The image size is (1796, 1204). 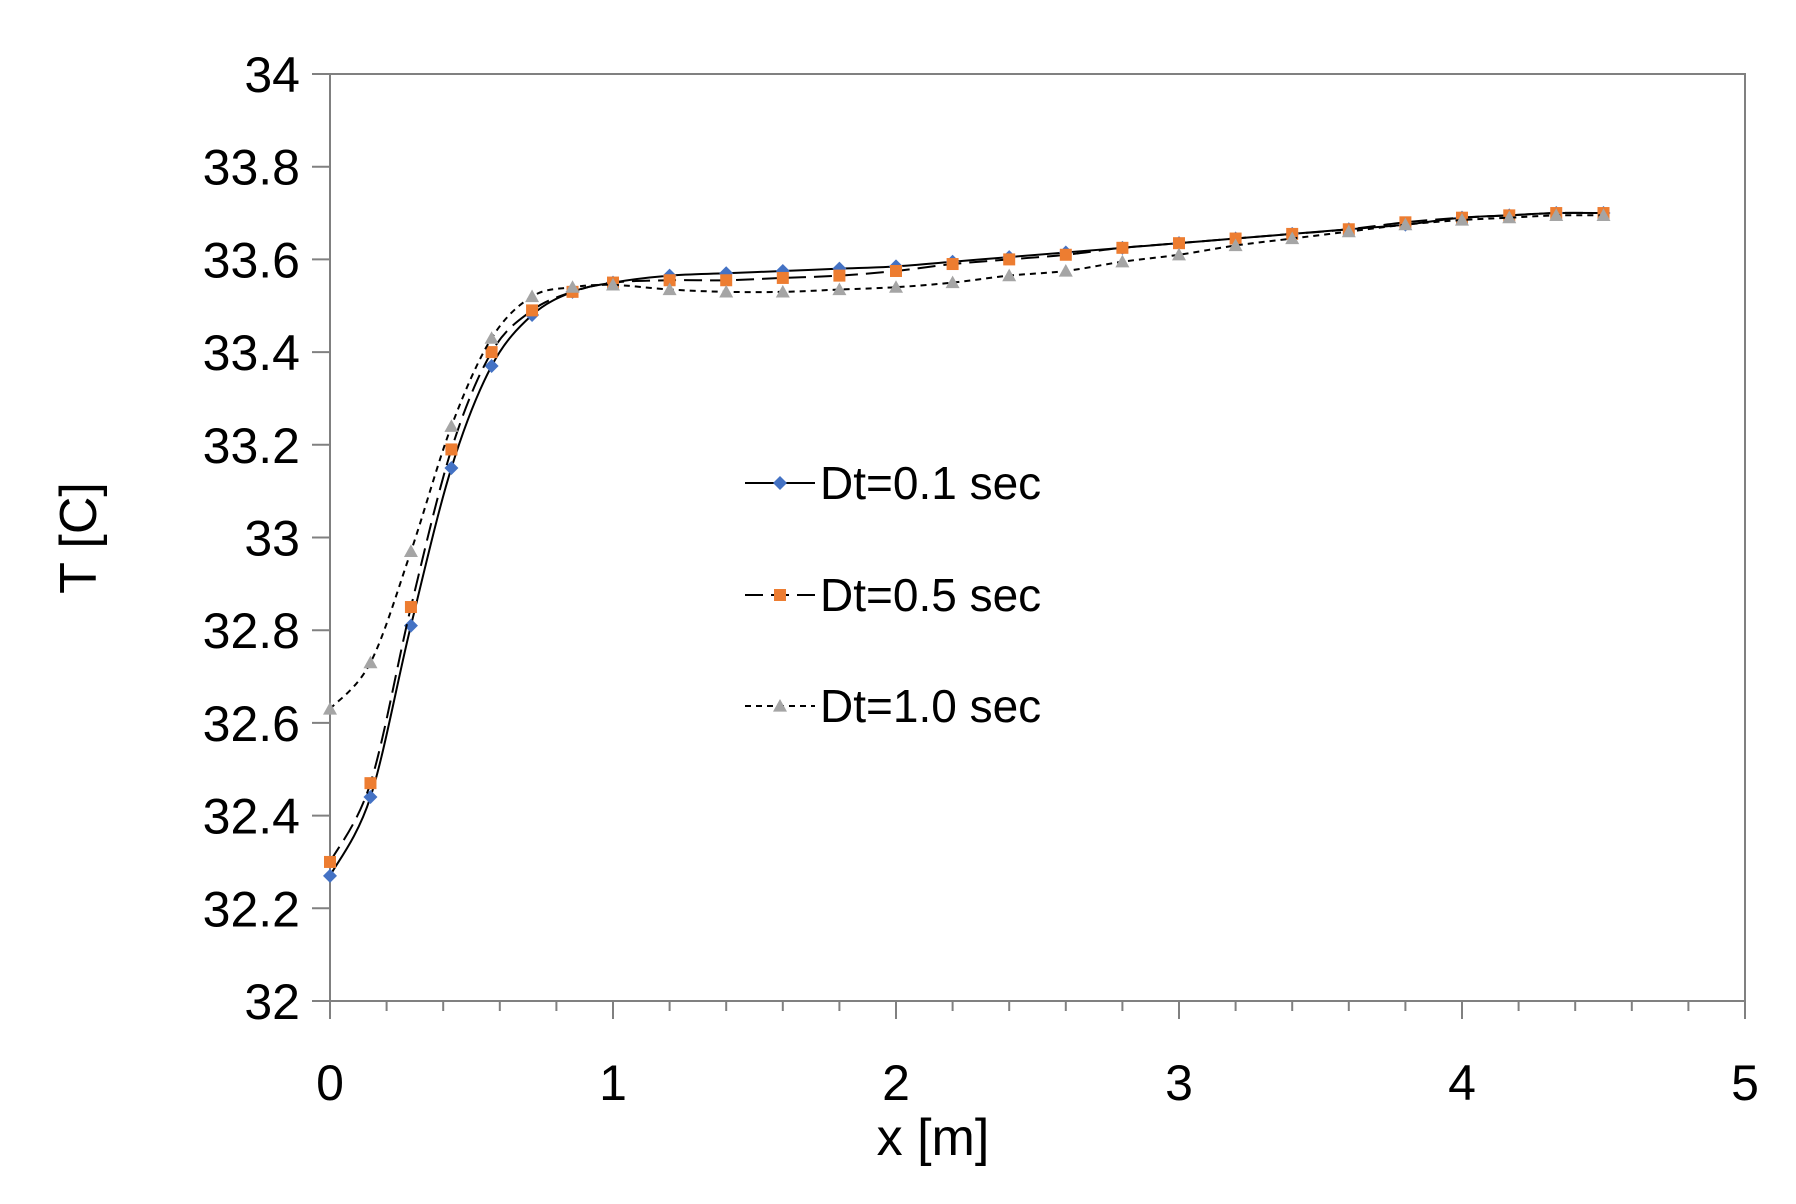 I want to click on x-tick-label: 5, so click(x=1745, y=1083).